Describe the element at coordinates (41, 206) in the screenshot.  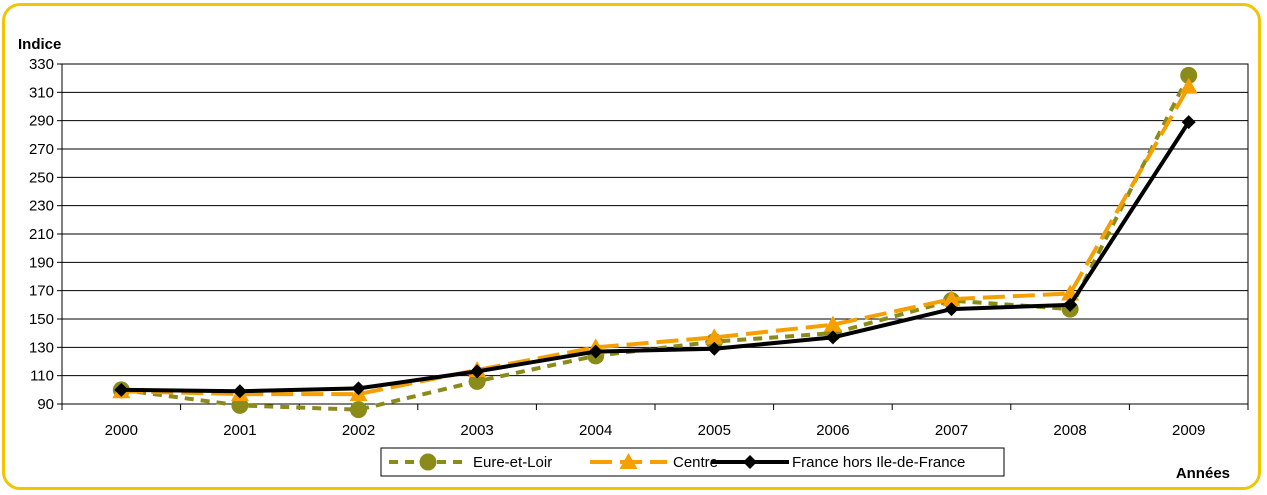
I see `y-tick-label-230: 230` at that location.